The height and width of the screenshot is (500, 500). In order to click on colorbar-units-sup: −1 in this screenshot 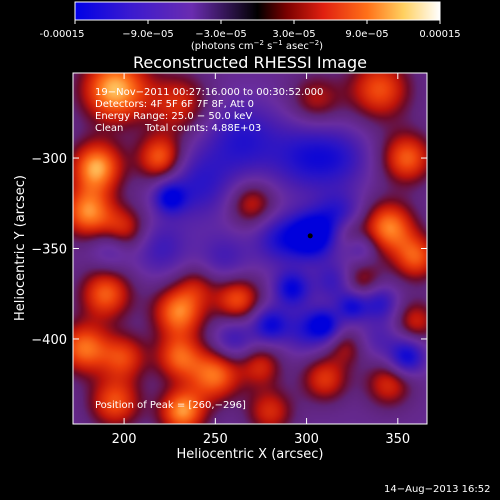, I will do `click(277, 43)`.